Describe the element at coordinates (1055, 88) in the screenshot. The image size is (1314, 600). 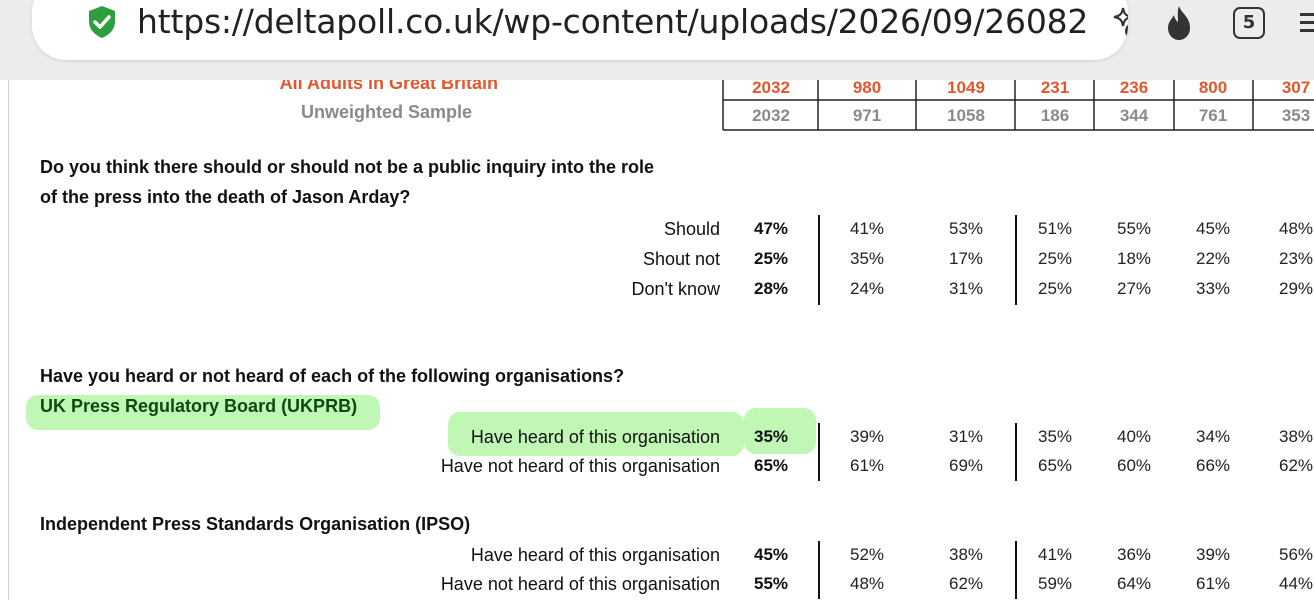
I see `weighted-count: 231` at that location.